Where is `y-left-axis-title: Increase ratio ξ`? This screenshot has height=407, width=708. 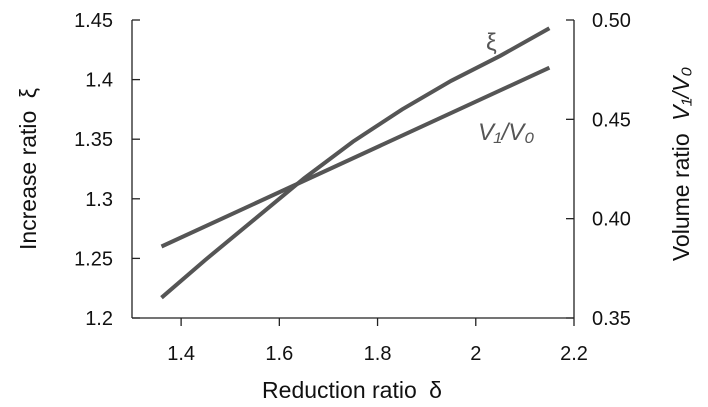 y-left-axis-title: Increase ratio ξ is located at coordinates (28, 169).